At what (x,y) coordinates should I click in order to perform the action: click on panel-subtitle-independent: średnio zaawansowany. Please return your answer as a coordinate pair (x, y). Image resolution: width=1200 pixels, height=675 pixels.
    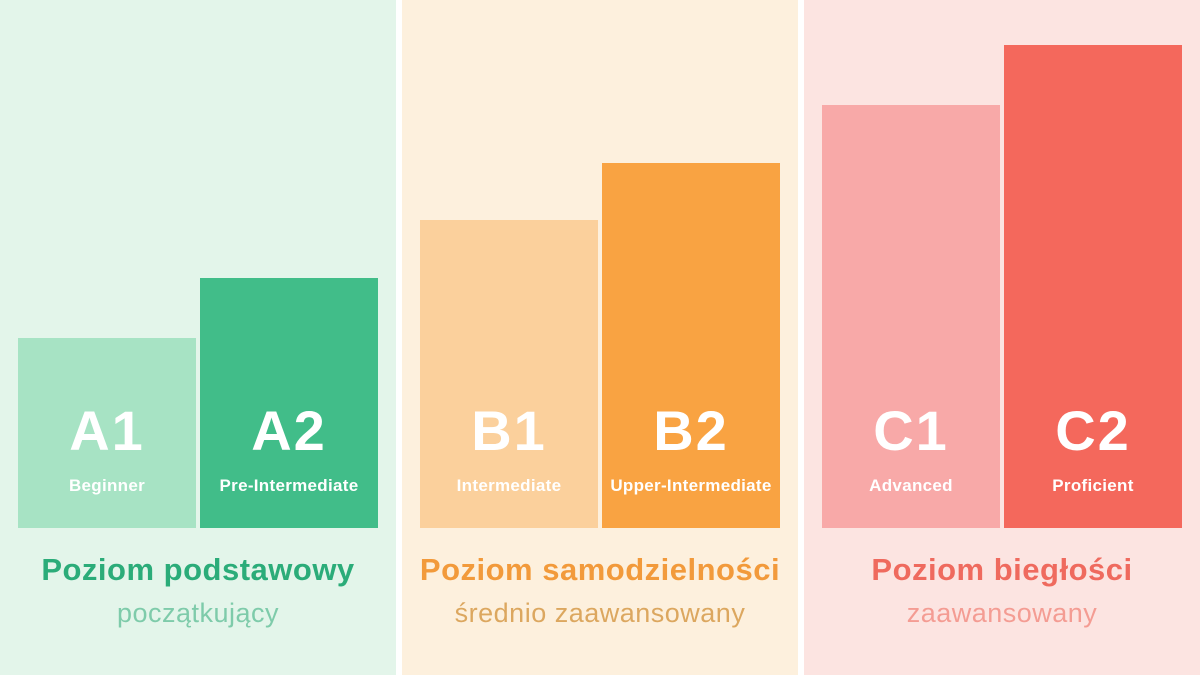
    Looking at the image, I should click on (600, 613).